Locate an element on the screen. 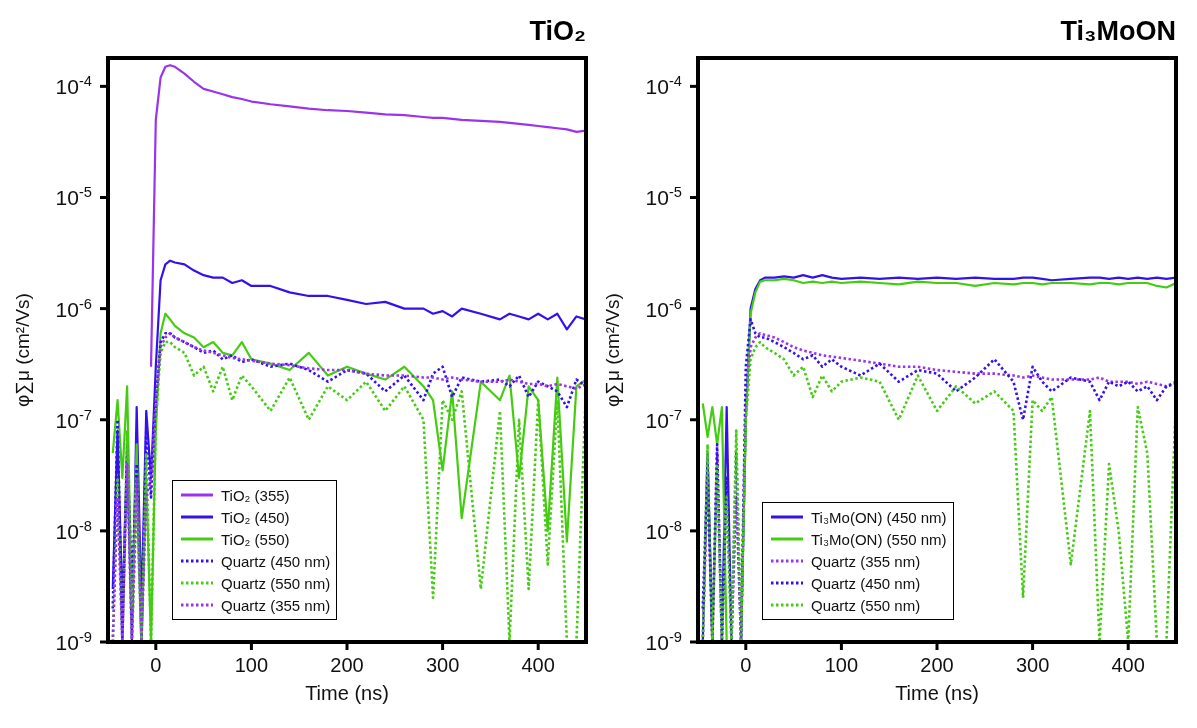 This screenshot has width=1197, height=728. legend-label: TiO₂ (550) is located at coordinates (255, 539).